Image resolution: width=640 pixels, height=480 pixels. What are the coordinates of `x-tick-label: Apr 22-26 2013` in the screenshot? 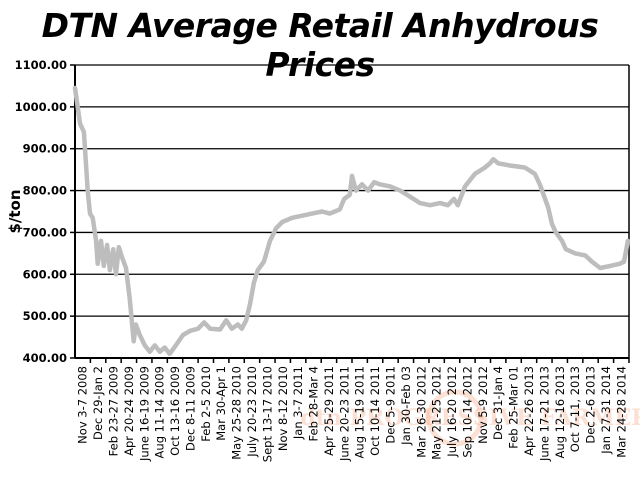 It's located at (529, 411).